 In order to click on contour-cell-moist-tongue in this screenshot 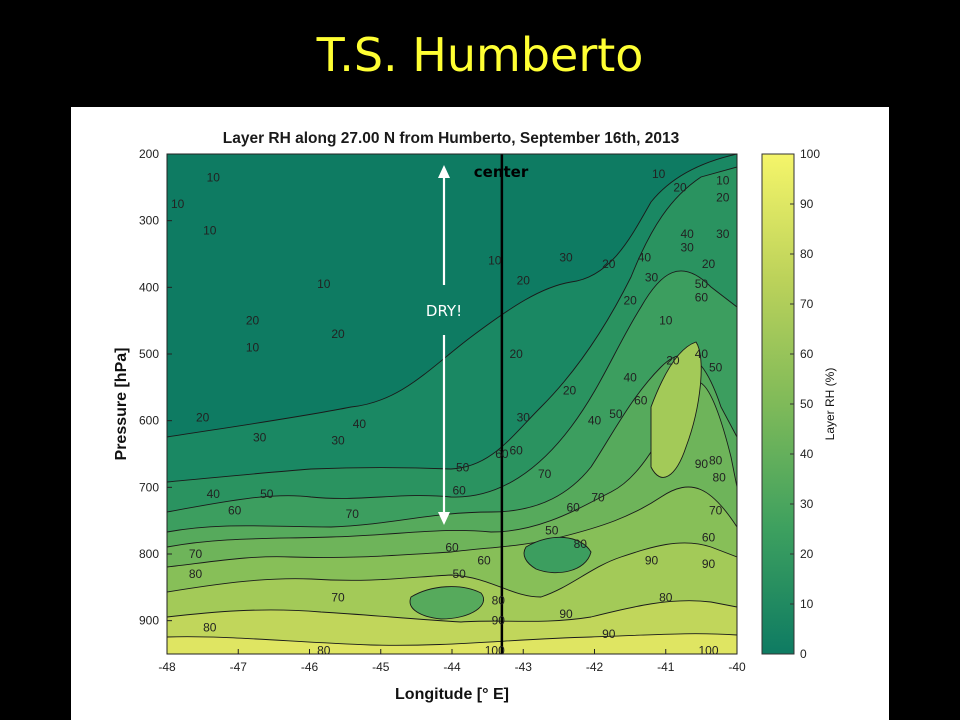, I will do `click(676, 409)`.